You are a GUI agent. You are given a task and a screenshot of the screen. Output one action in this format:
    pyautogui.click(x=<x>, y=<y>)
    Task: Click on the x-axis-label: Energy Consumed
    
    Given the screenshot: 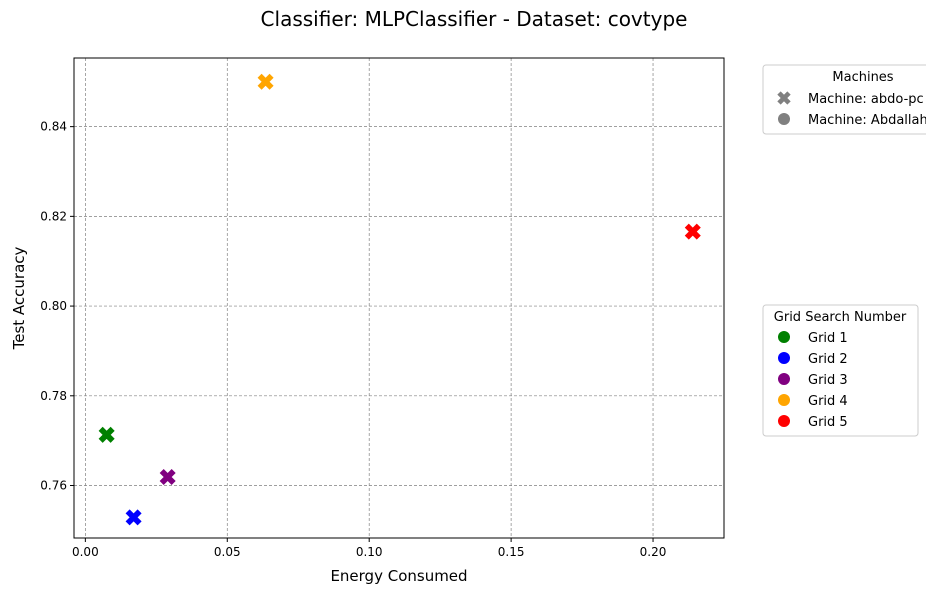 What is the action you would take?
    pyautogui.click(x=398, y=576)
    